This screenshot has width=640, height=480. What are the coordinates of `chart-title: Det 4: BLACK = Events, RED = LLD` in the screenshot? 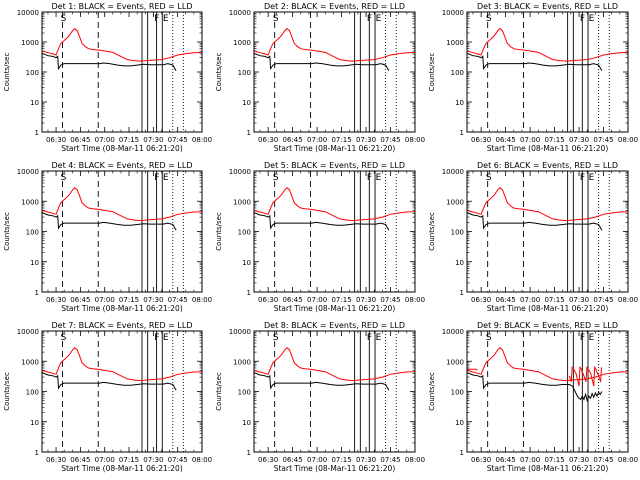 It's located at (122, 165).